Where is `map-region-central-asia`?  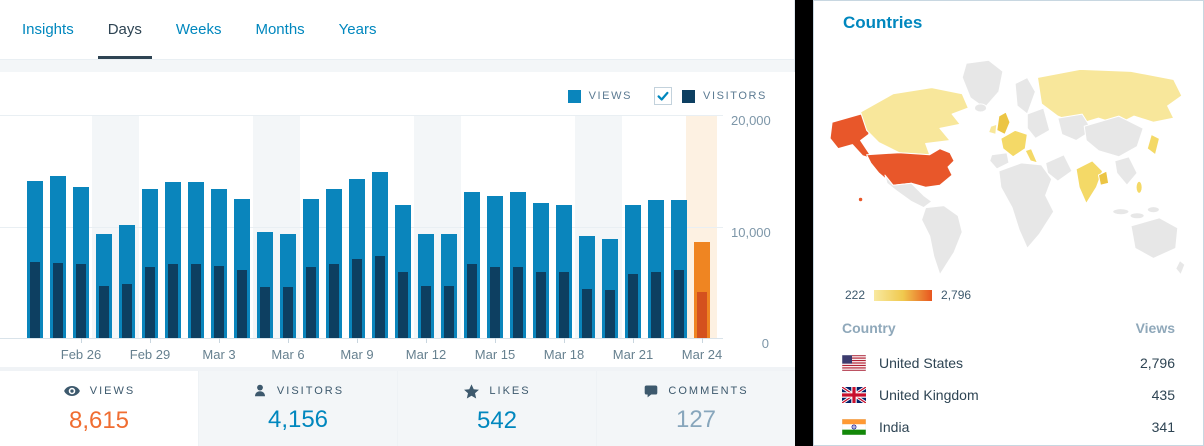
map-region-central-asia is located at coordinates (1075, 127).